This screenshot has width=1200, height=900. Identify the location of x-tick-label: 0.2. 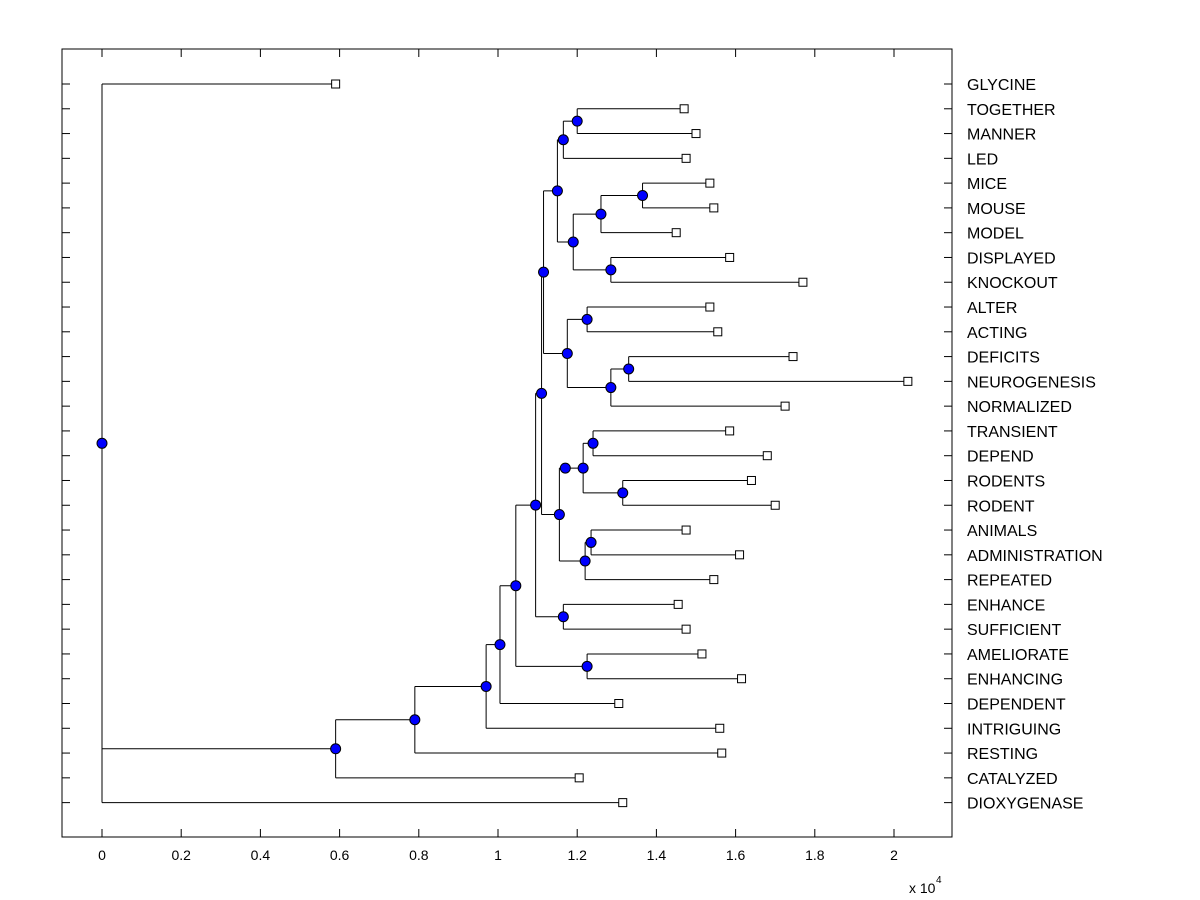
(181, 855).